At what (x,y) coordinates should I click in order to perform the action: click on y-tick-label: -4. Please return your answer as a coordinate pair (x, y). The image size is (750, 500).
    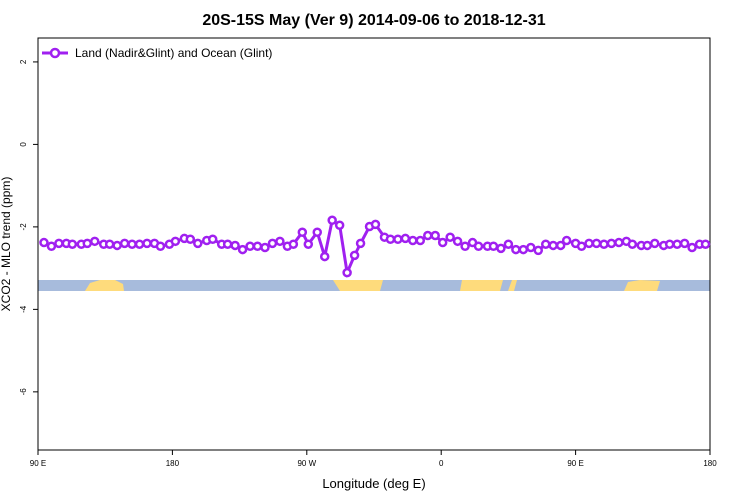
    Looking at the image, I should click on (23, 309).